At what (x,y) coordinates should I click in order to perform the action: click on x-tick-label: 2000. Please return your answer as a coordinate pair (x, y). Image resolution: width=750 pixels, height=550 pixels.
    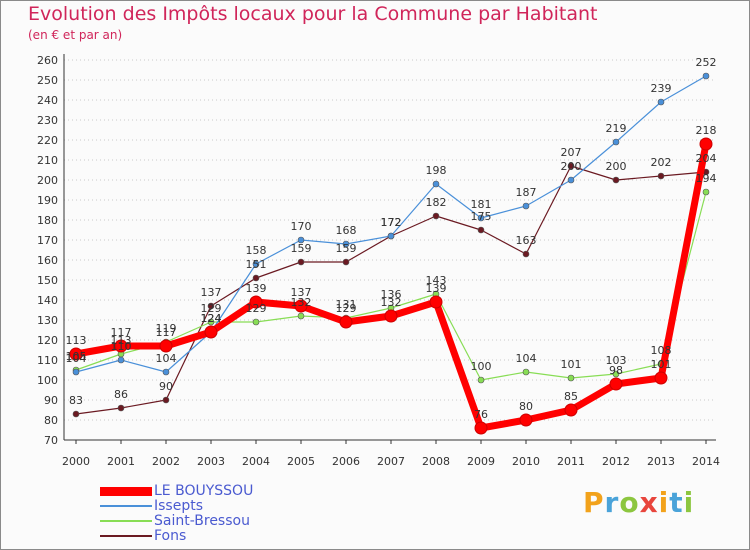
    Looking at the image, I should click on (76, 461).